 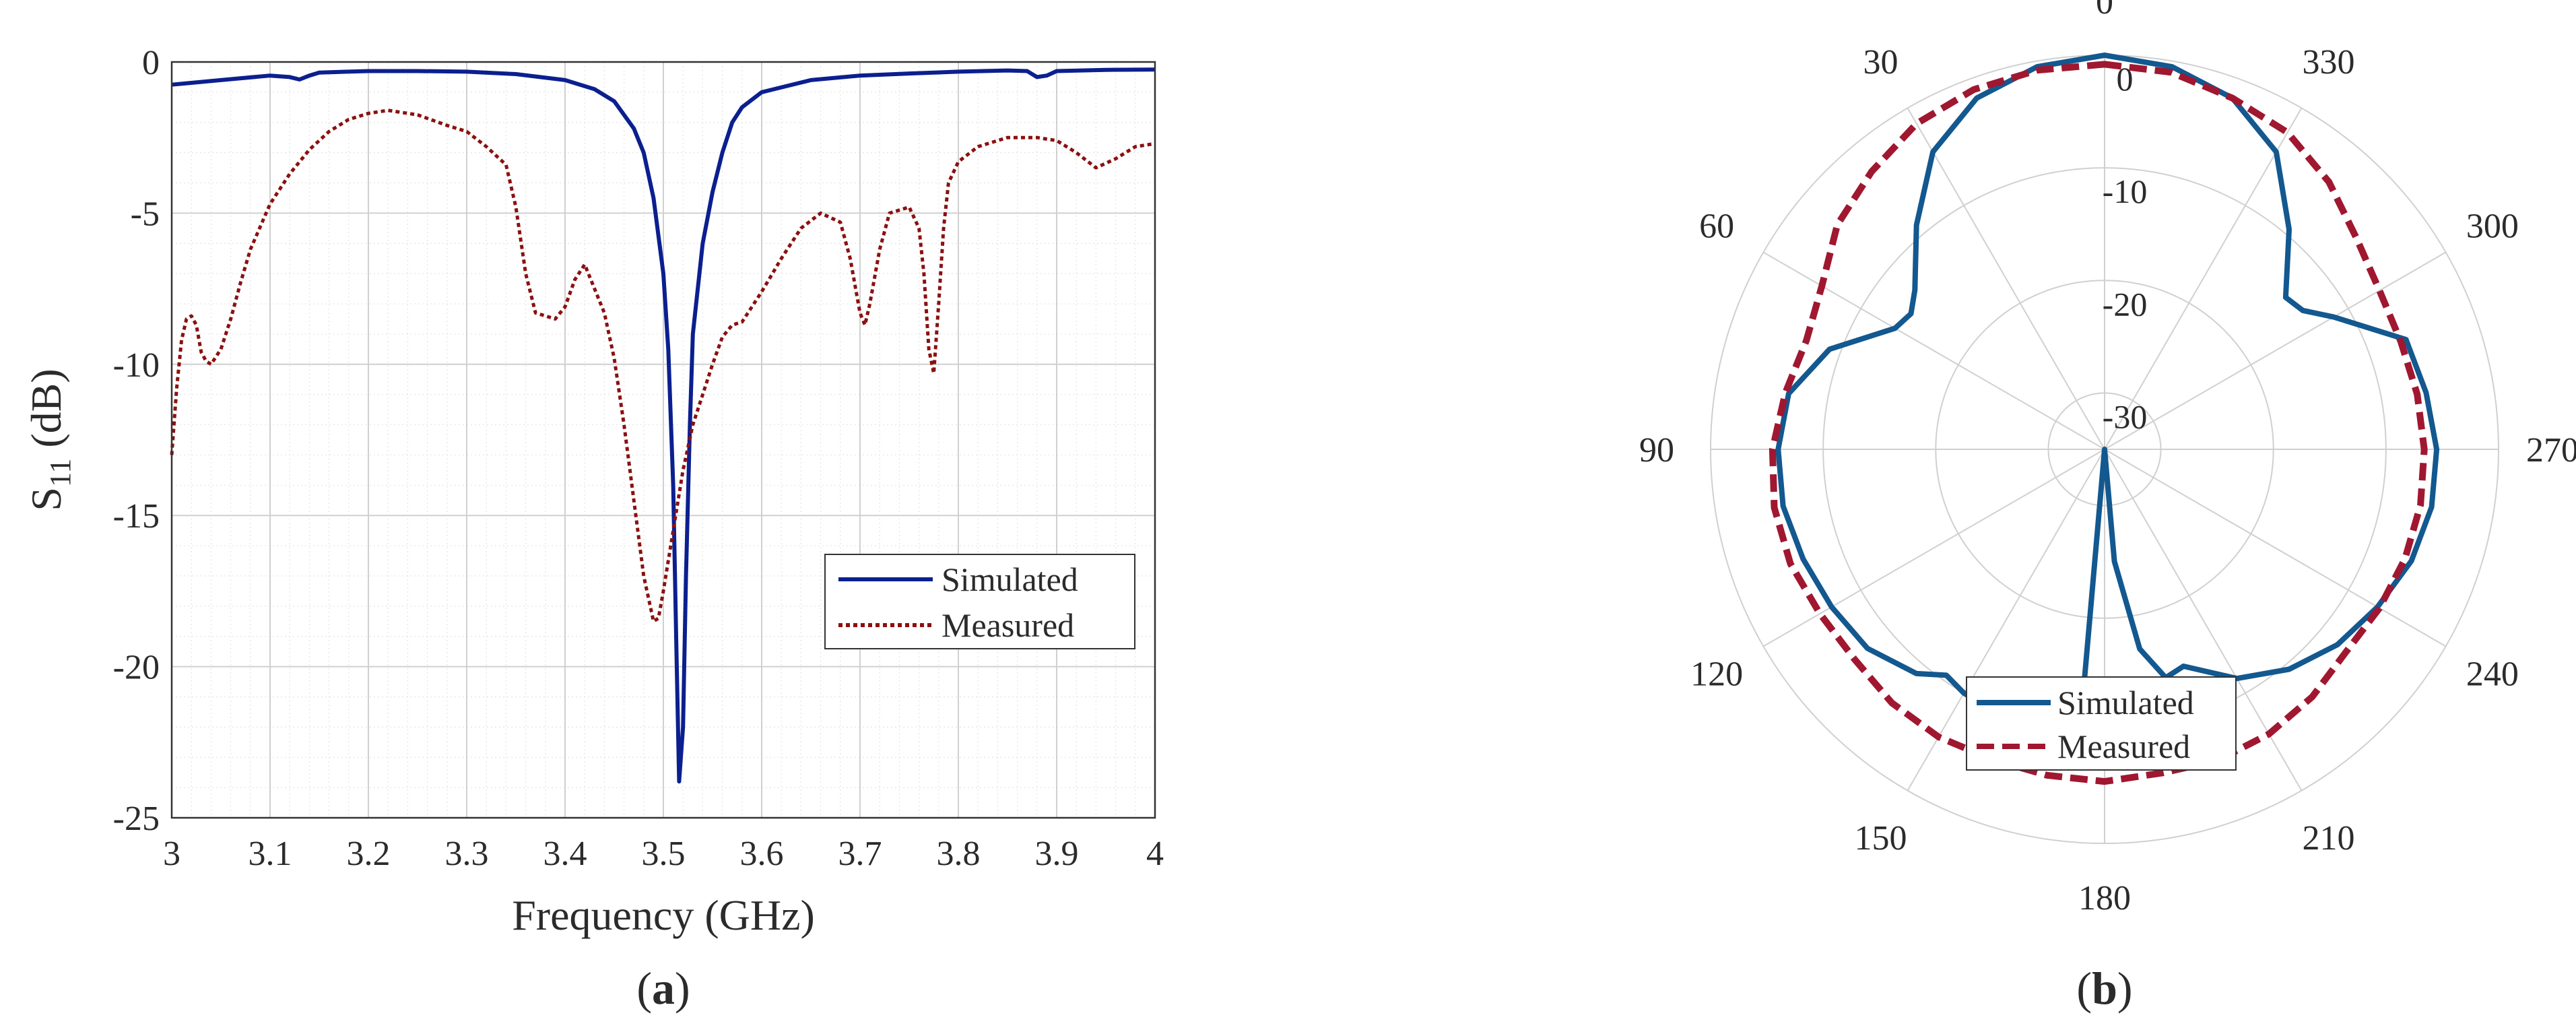 I want to click on angle-tick-label: 60, so click(x=1716, y=226).